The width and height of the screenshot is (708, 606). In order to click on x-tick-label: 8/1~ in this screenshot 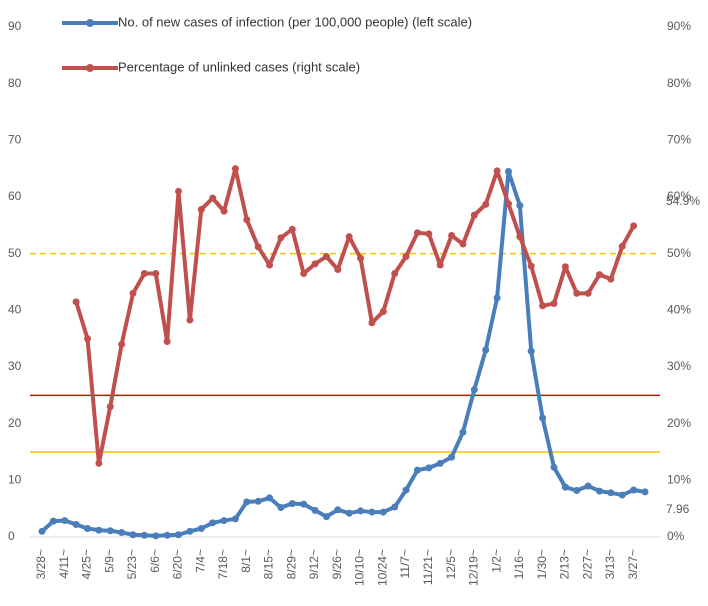, I will do `click(246, 561)`.